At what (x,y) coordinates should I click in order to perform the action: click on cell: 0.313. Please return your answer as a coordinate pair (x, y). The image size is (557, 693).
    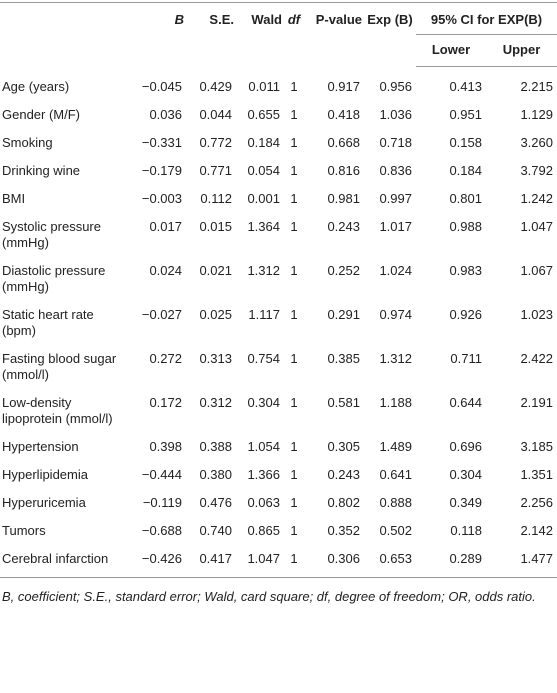
    Looking at the image, I should click on (215, 358).